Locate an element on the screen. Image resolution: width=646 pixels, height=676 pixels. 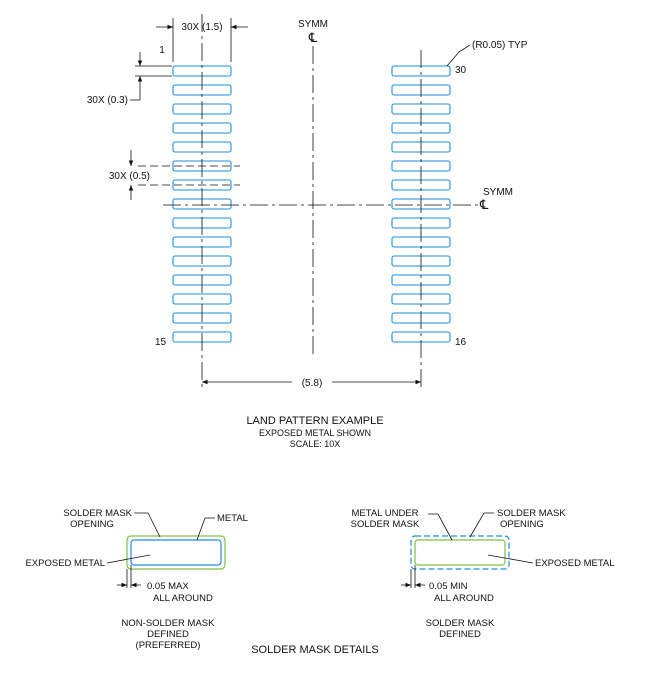
land-pattern-scale: SCALE: 10X is located at coordinates (315, 444).